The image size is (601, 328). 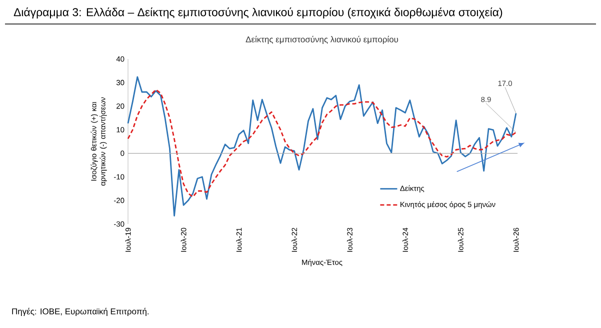 I want to click on text: Πηγές: ΙΟΒΕ, Ευρωπαϊκή Επιτροπή., so click(x=80, y=312).